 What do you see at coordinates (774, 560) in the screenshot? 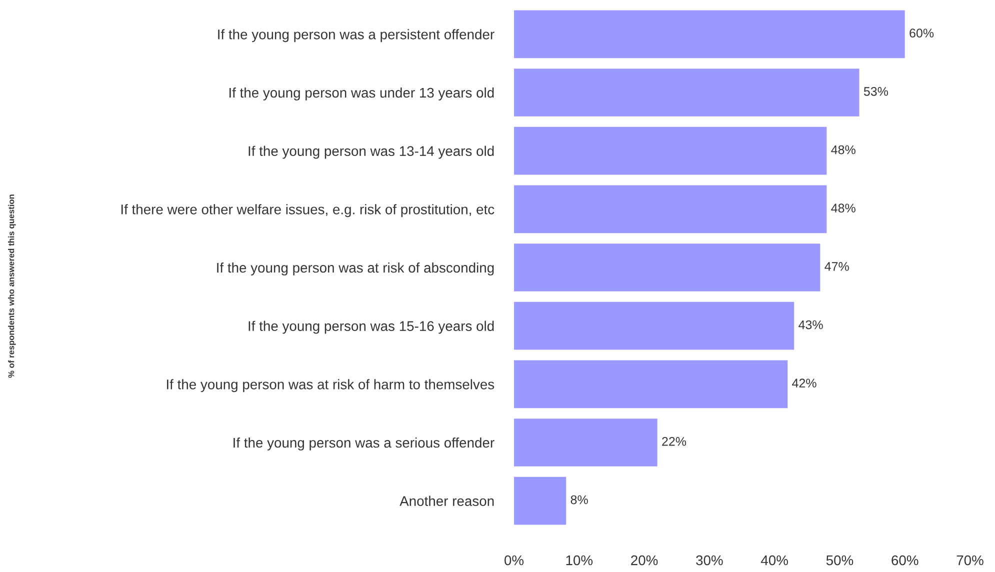
I see `x-tick-label: 40%` at bounding box center [774, 560].